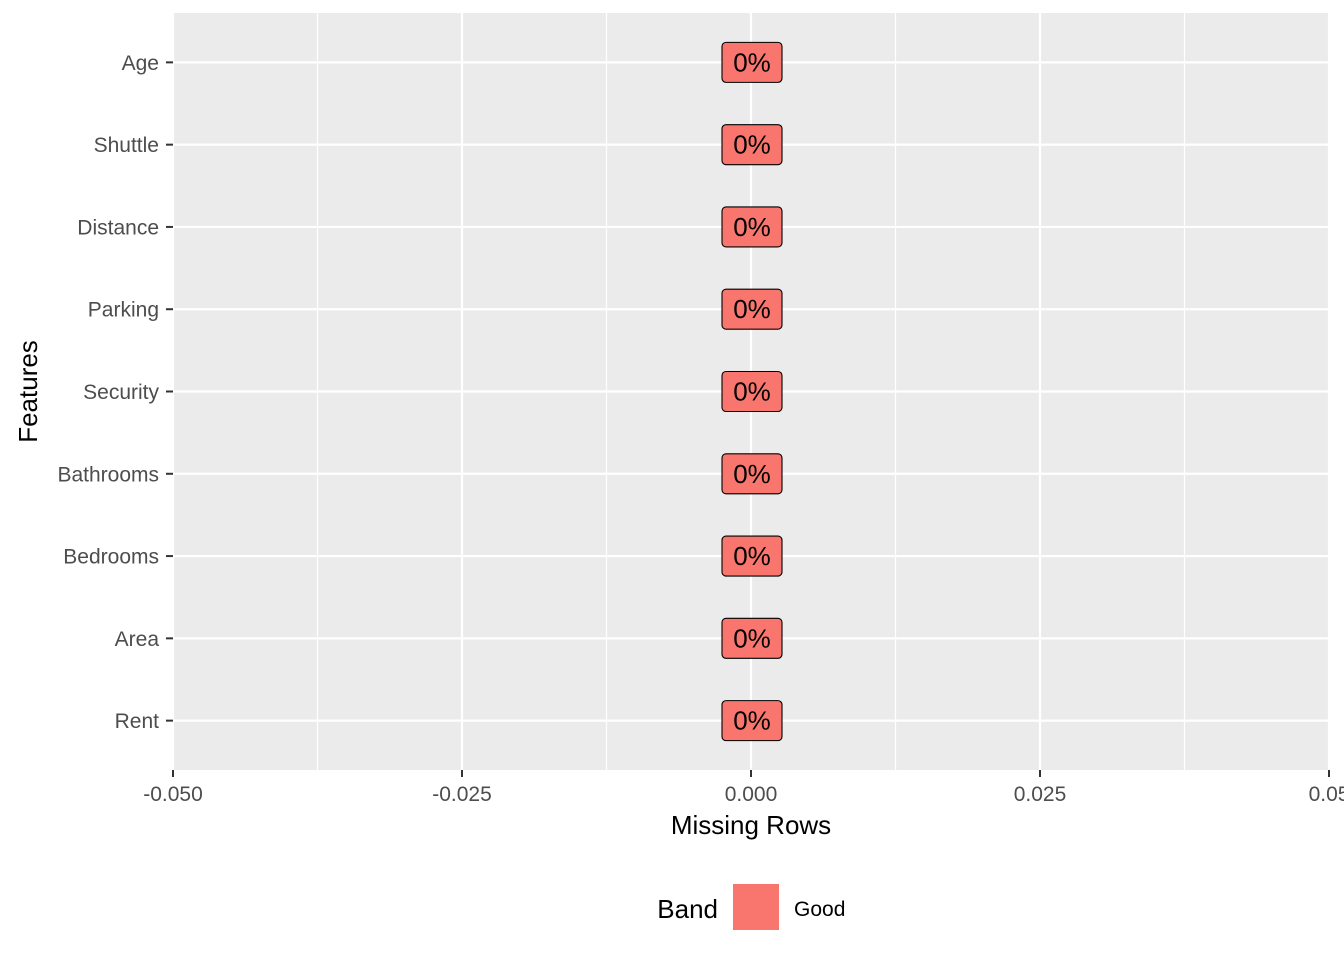 This screenshot has height=960, width=1344. What do you see at coordinates (118, 227) in the screenshot?
I see `y-tick-label: Distance` at bounding box center [118, 227].